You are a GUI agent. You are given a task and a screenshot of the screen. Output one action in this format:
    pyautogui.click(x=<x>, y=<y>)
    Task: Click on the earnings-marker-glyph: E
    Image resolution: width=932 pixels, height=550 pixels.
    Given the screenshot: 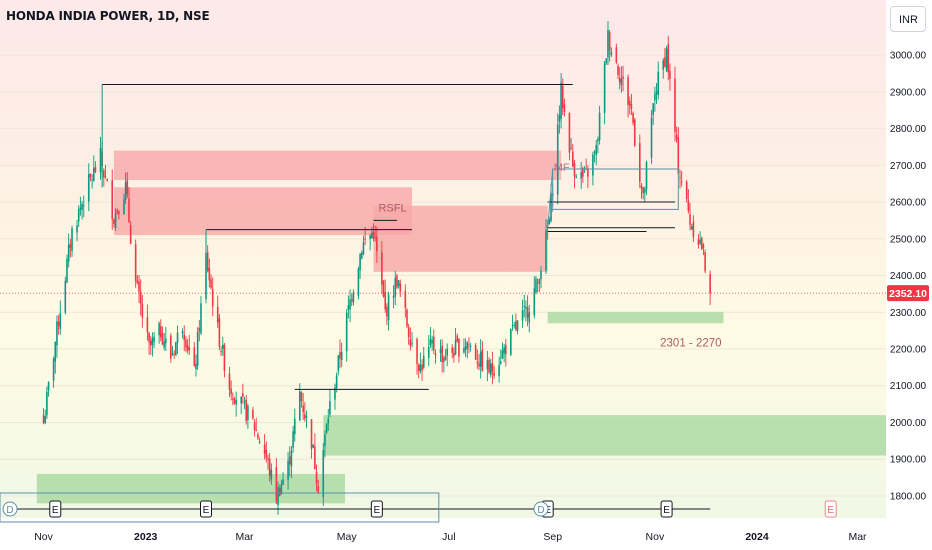 What is the action you would take?
    pyautogui.click(x=55, y=510)
    